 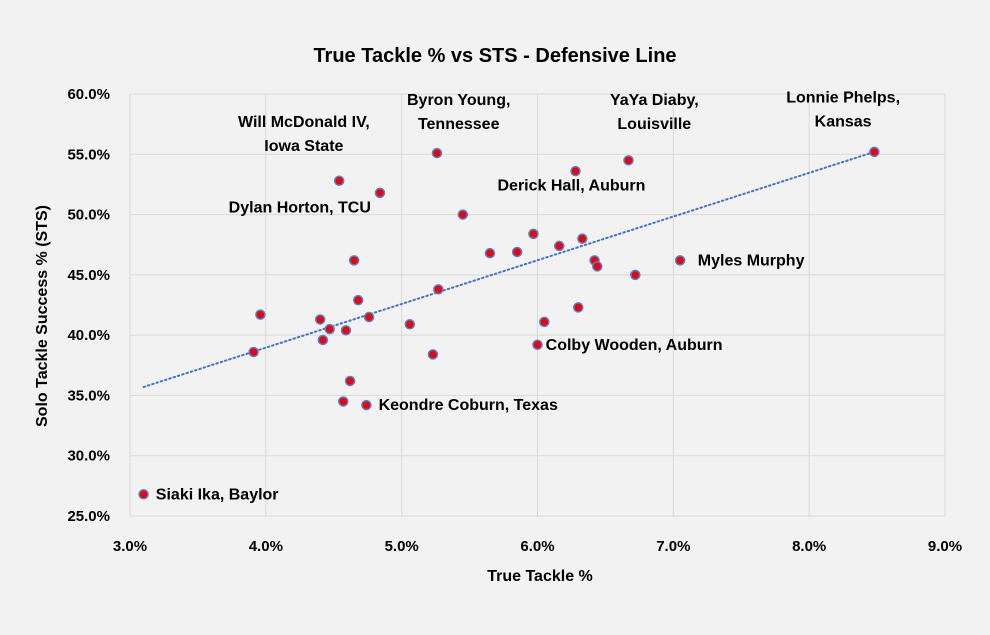 What do you see at coordinates (88, 516) in the screenshot?
I see `y-tick-label: 25.0%` at bounding box center [88, 516].